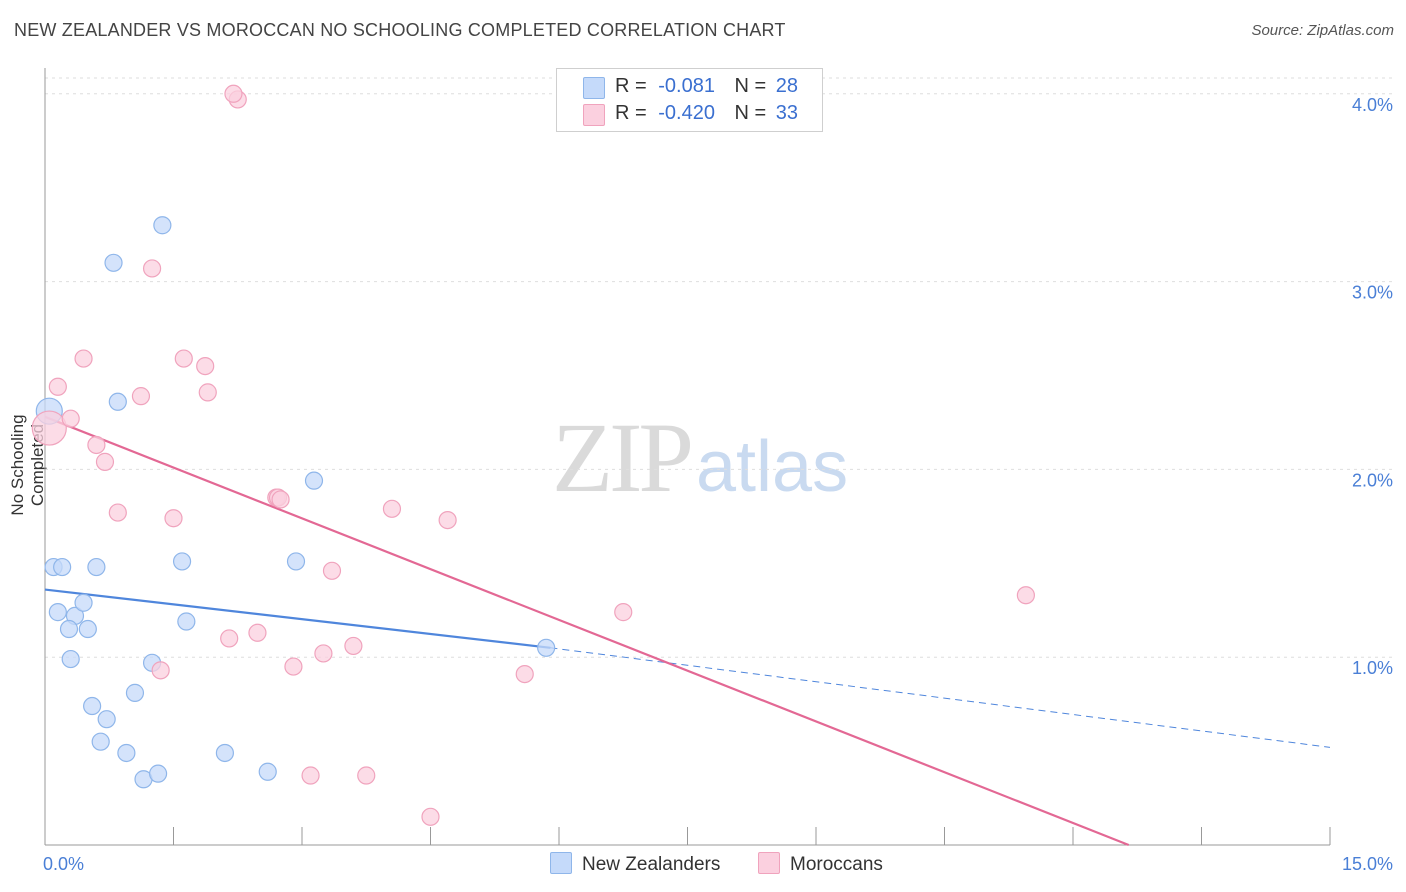 This screenshot has width=1406, height=892. What do you see at coordinates (686, 86) in the screenshot?
I see `legend-r-value: -0.081` at bounding box center [686, 86].